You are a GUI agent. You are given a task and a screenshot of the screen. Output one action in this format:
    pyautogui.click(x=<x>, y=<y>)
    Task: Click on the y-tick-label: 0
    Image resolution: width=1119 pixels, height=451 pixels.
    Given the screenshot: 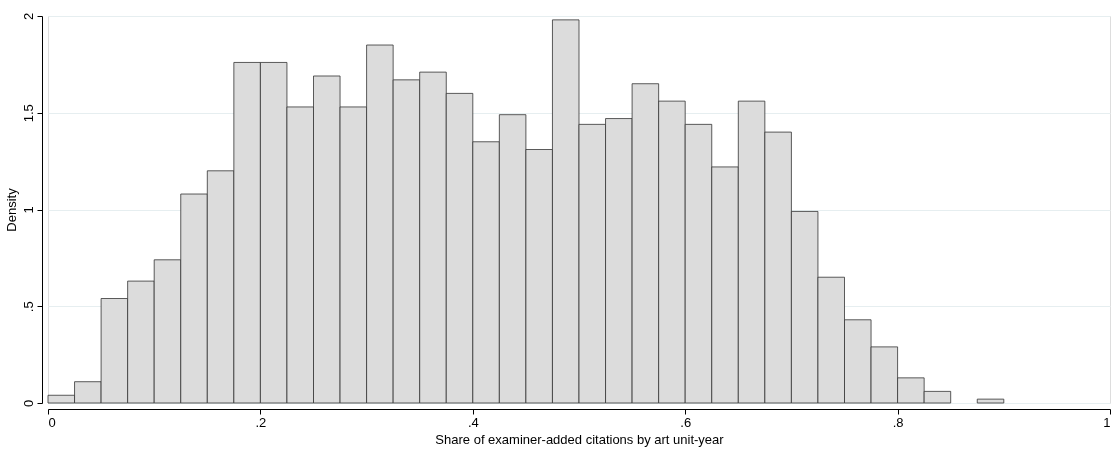 What is the action you would take?
    pyautogui.click(x=28, y=403)
    